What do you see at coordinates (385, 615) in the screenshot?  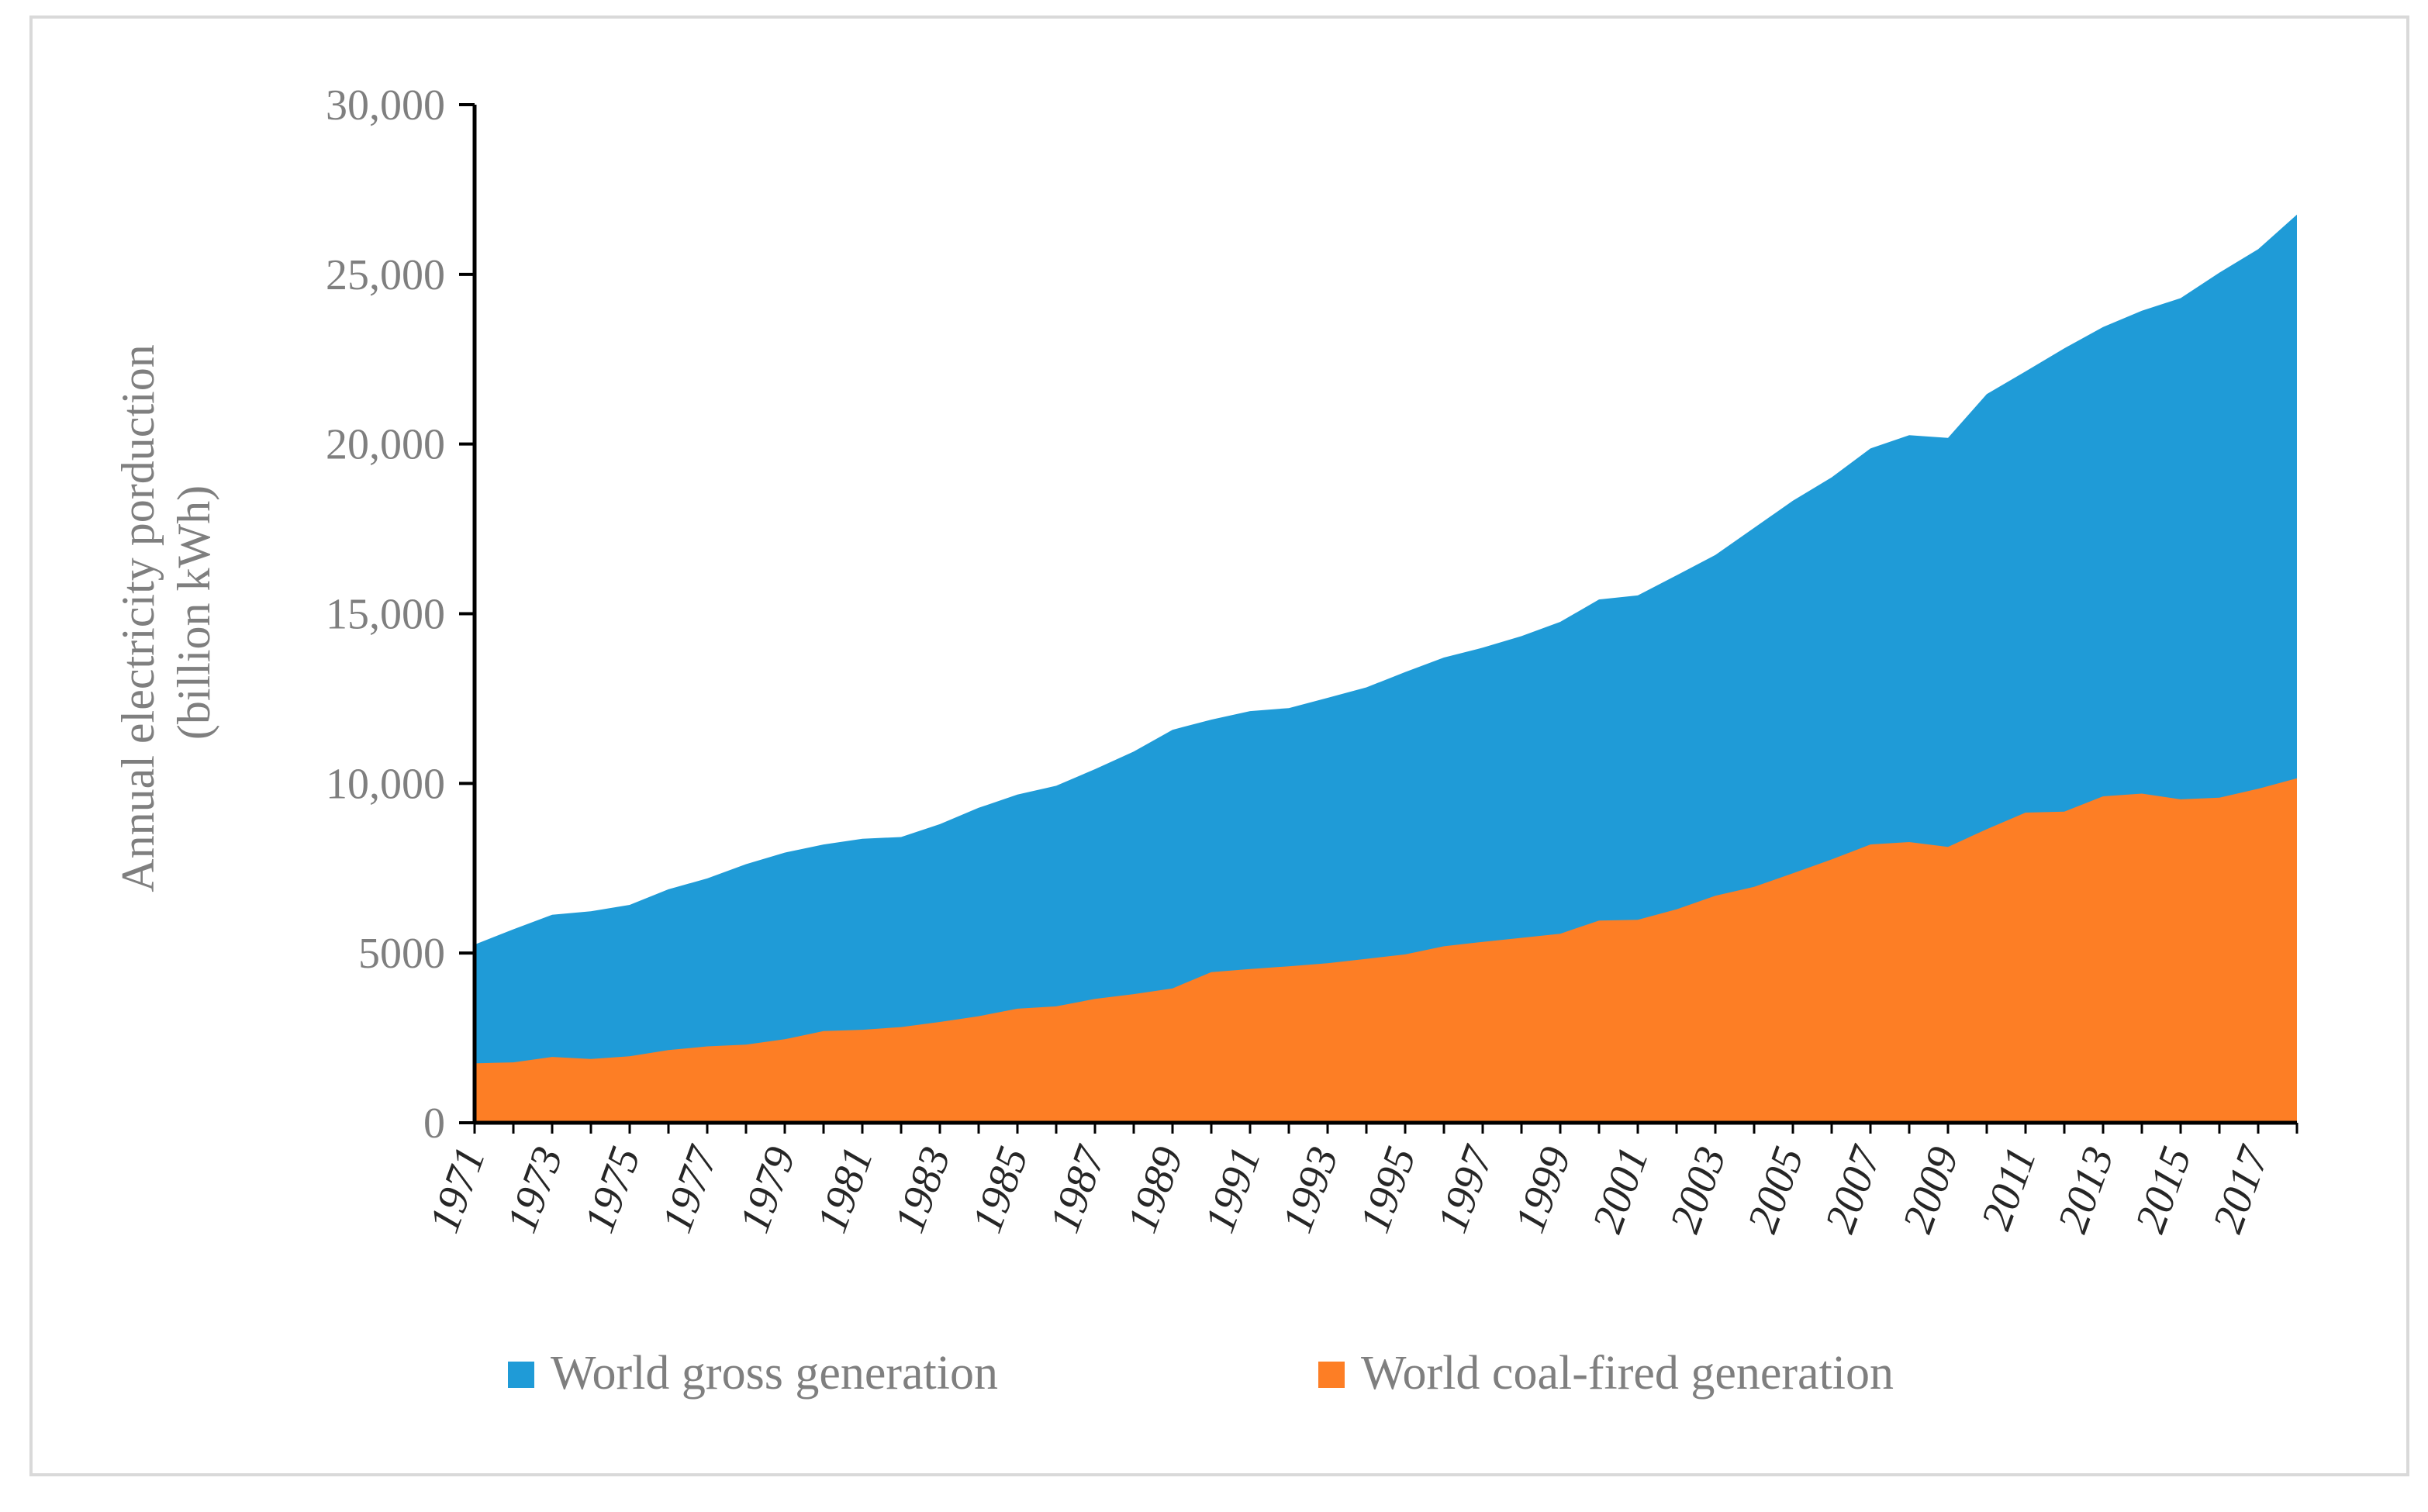 I see `y-tick-label: 15,000` at bounding box center [385, 615].